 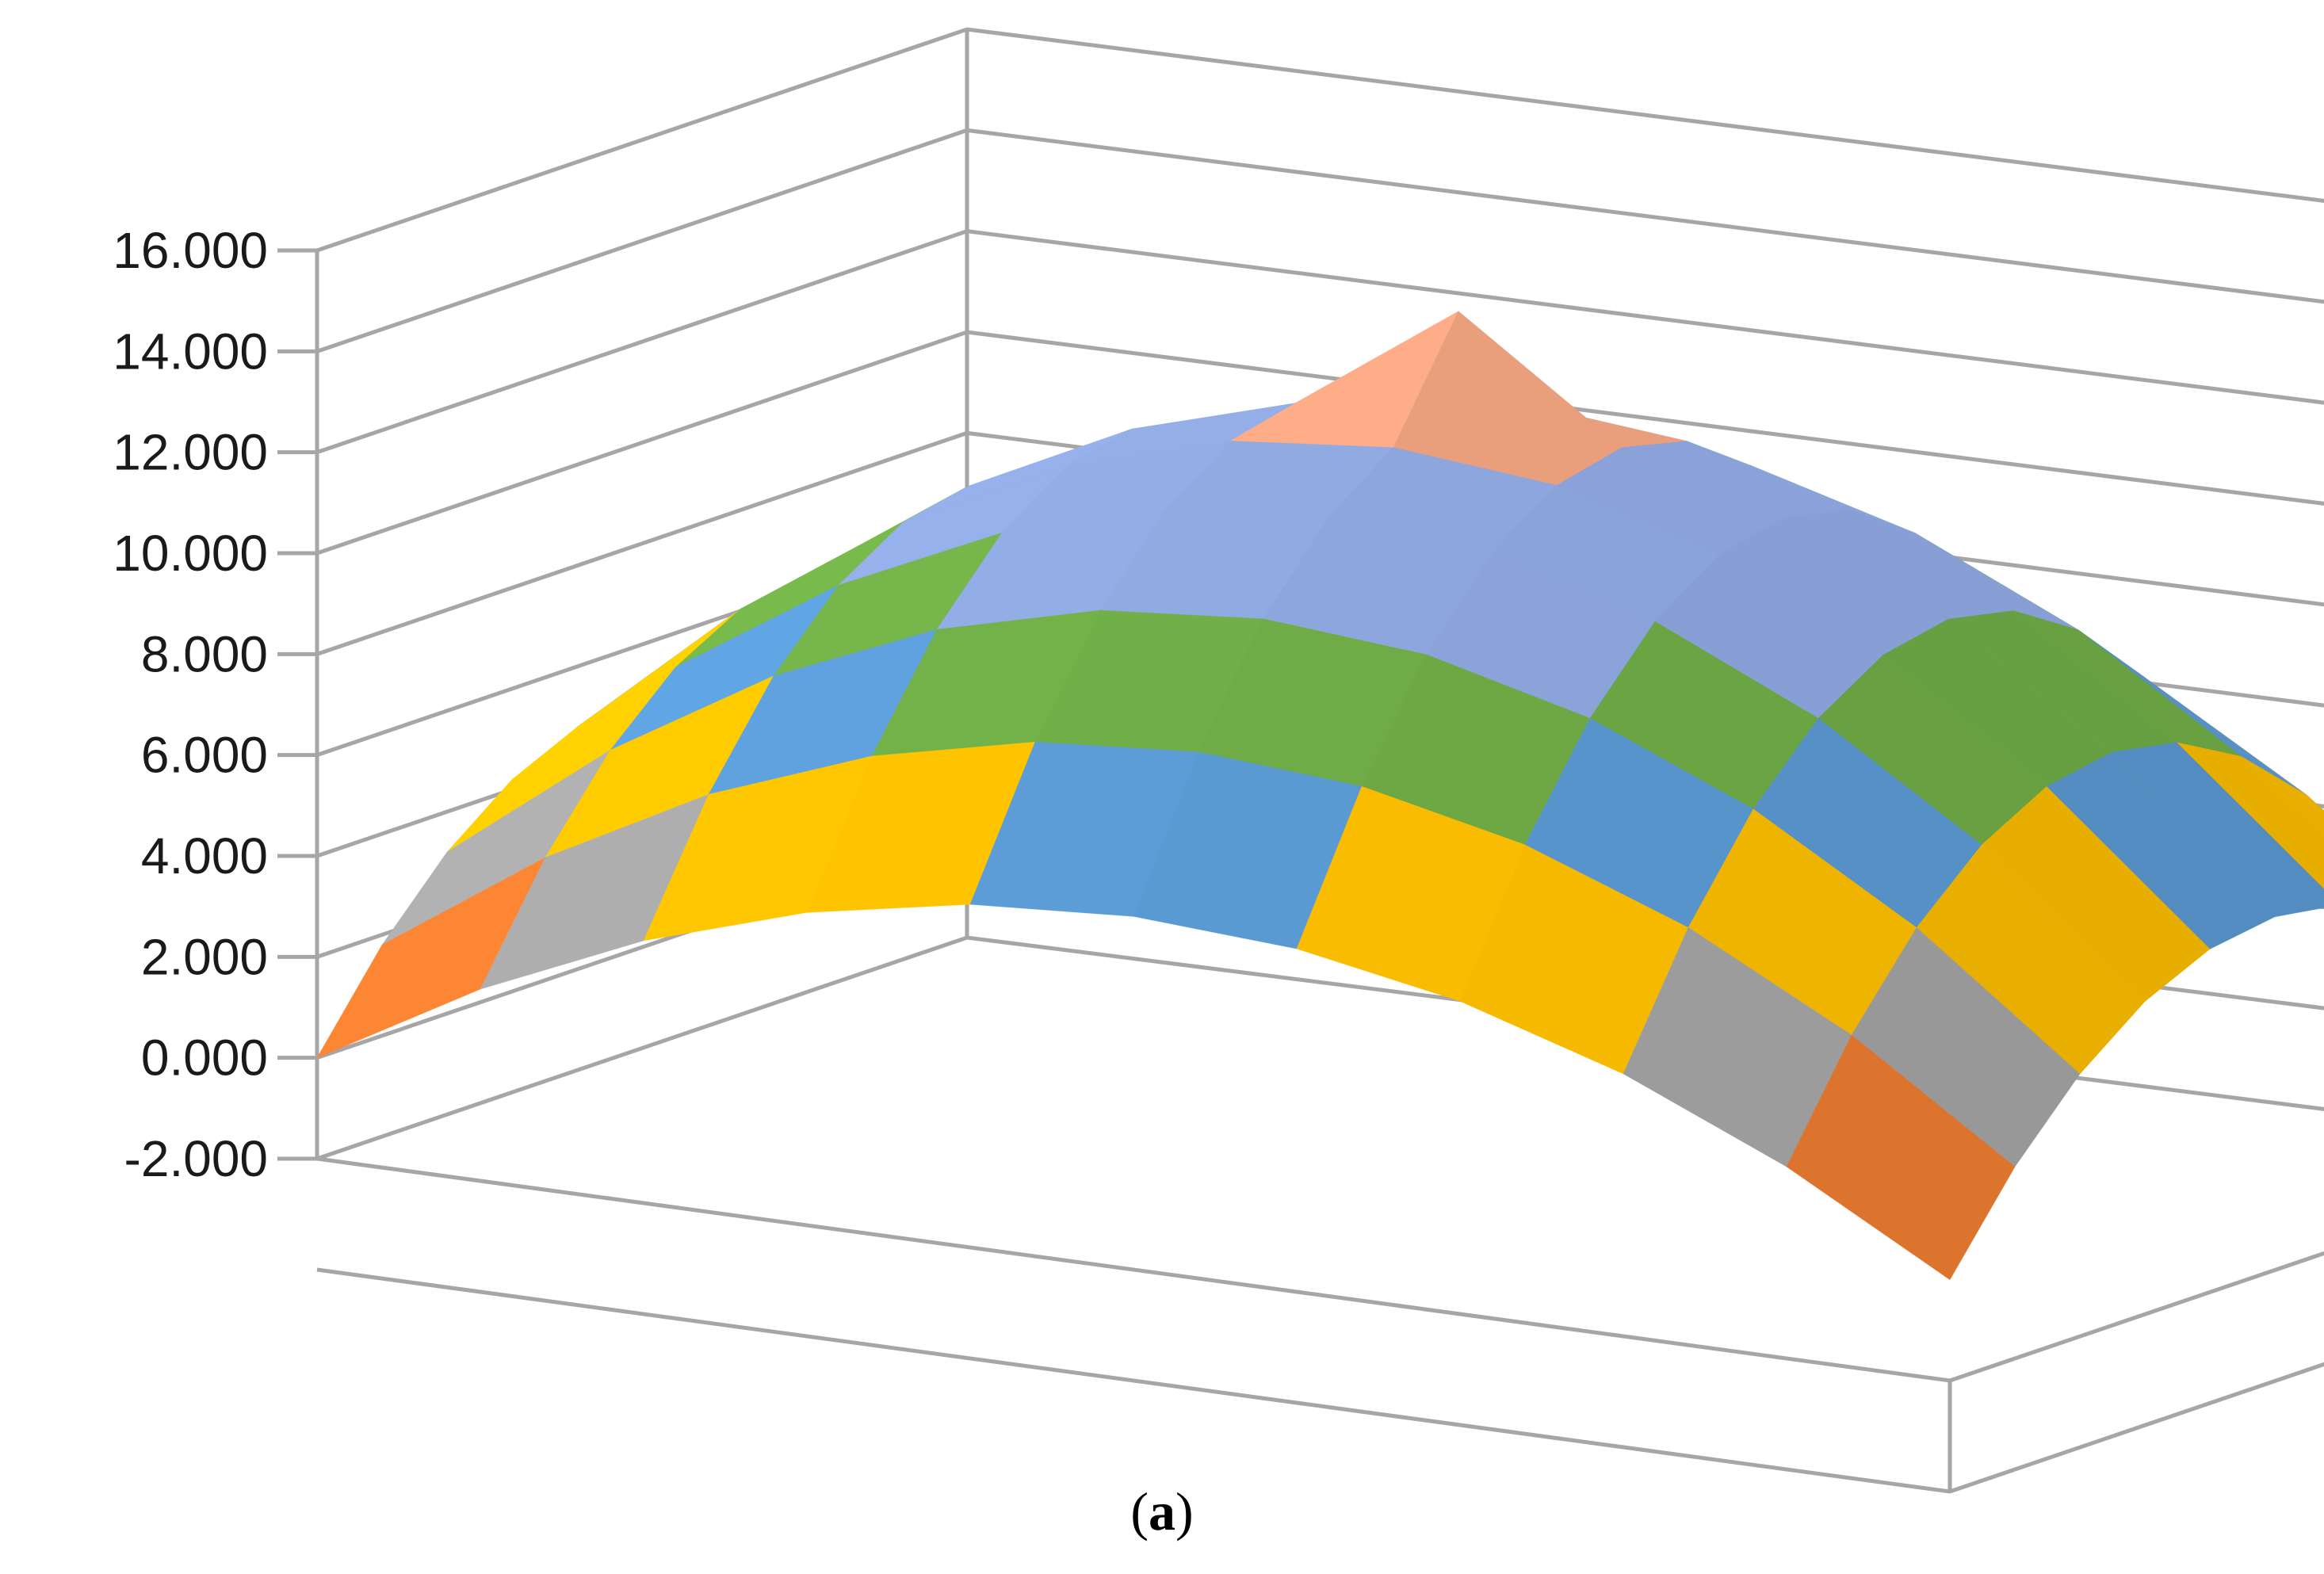 I want to click on figure-caption: (a), so click(x=1161, y=1511).